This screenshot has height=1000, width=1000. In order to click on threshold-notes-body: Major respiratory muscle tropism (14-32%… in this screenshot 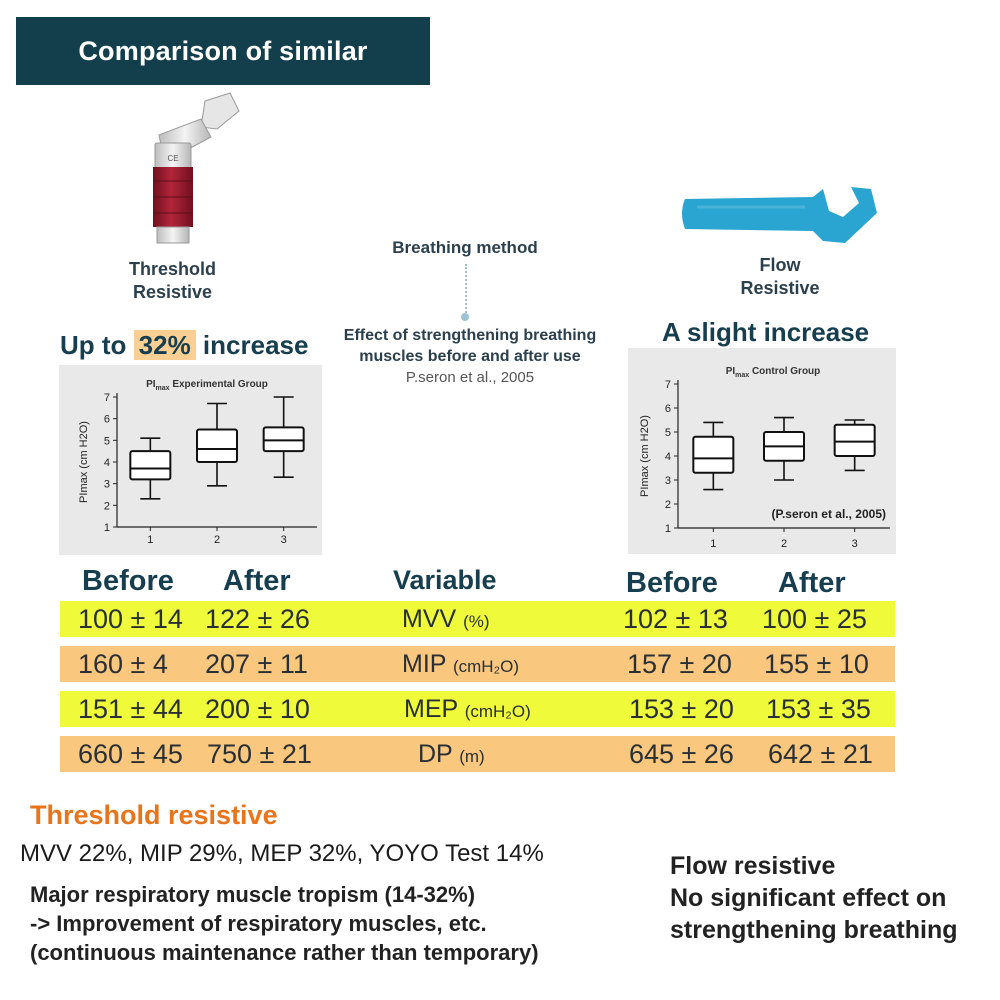, I will do `click(284, 923)`.